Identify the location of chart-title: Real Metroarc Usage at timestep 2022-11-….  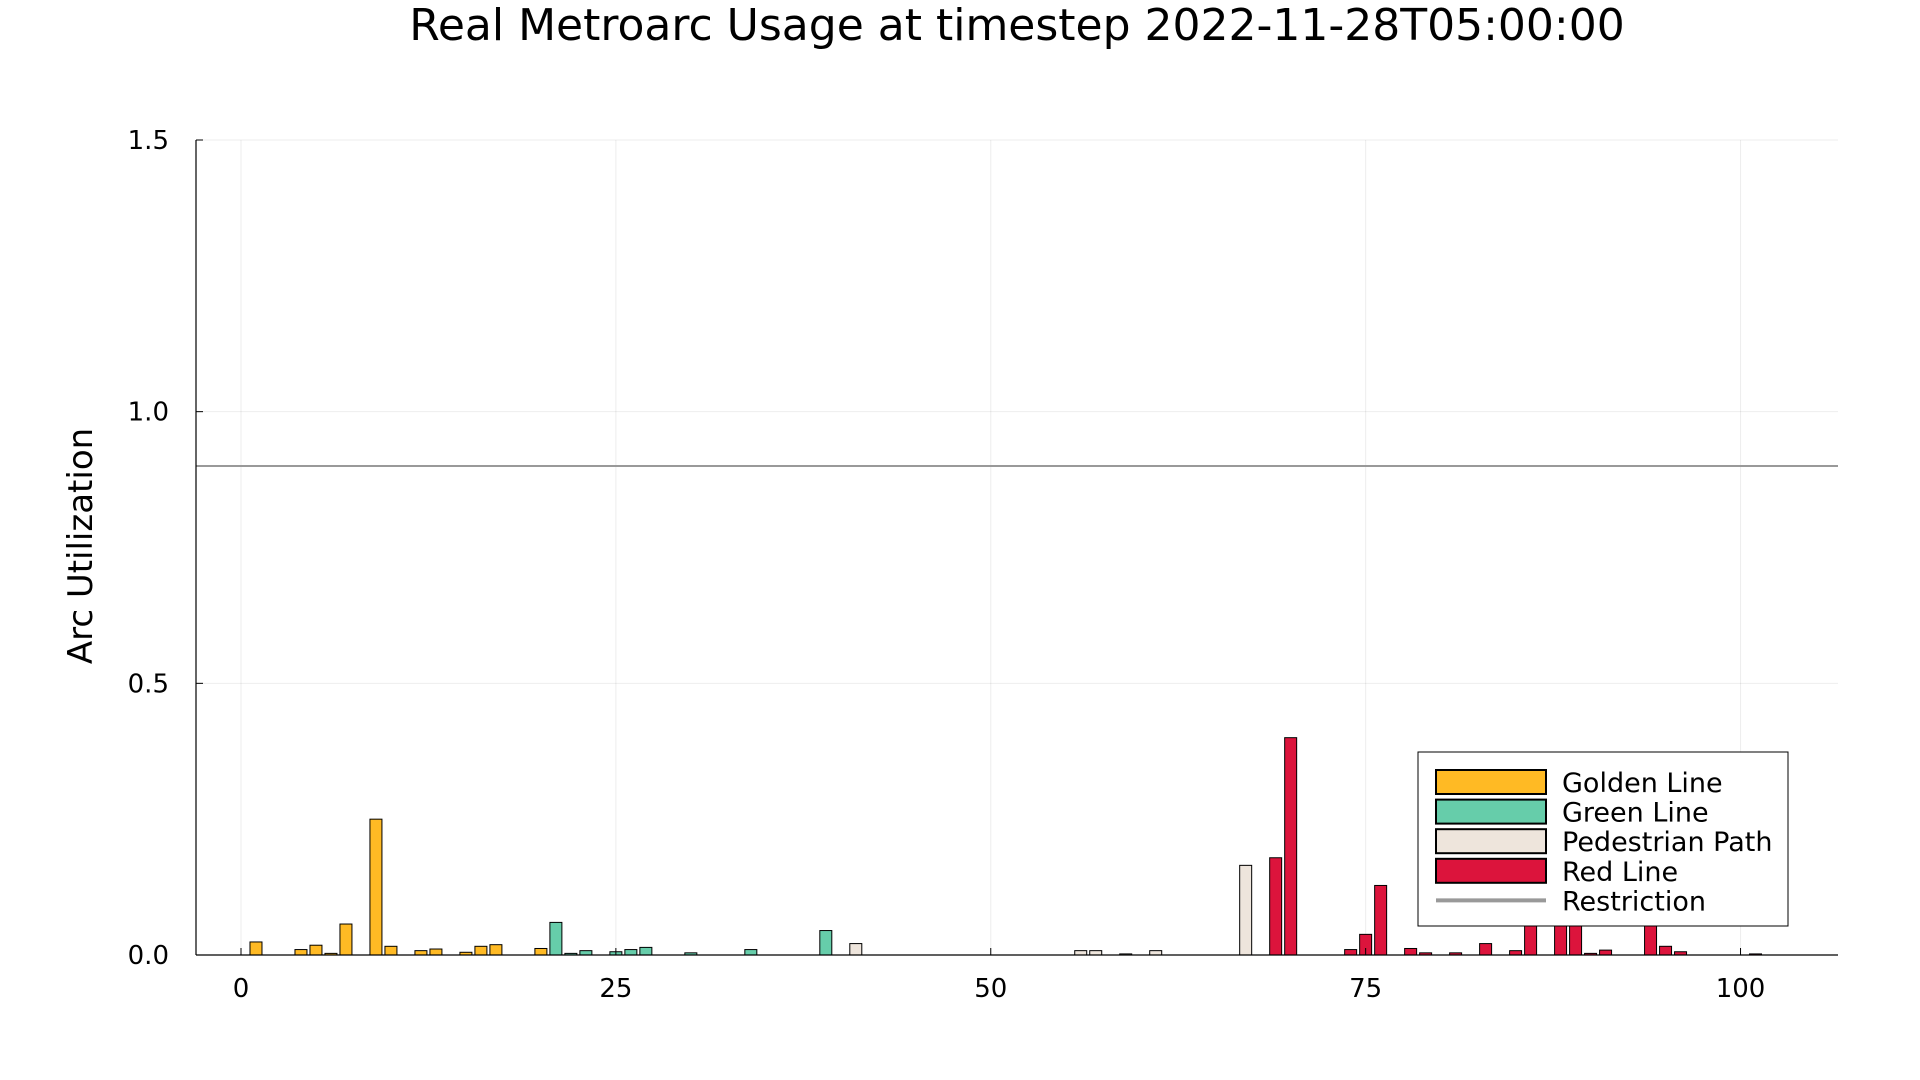
(1016, 25).